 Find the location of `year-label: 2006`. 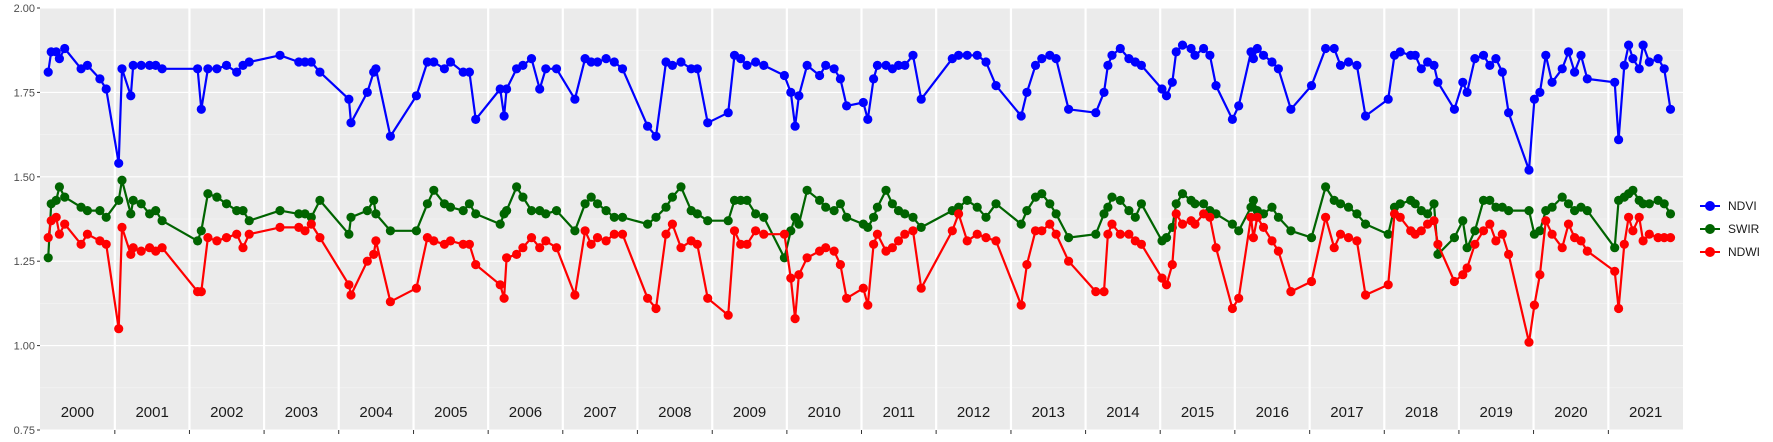

year-label: 2006 is located at coordinates (525, 412).